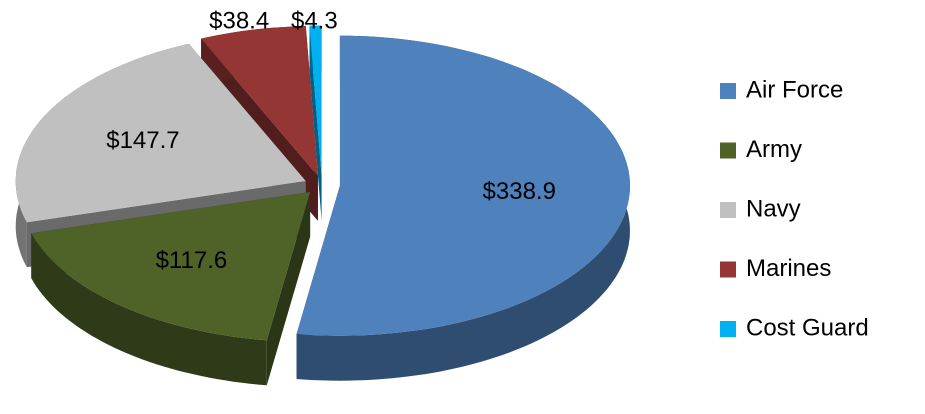 This screenshot has width=925, height=414. I want to click on legend-label: Cost Guard, so click(807, 327).